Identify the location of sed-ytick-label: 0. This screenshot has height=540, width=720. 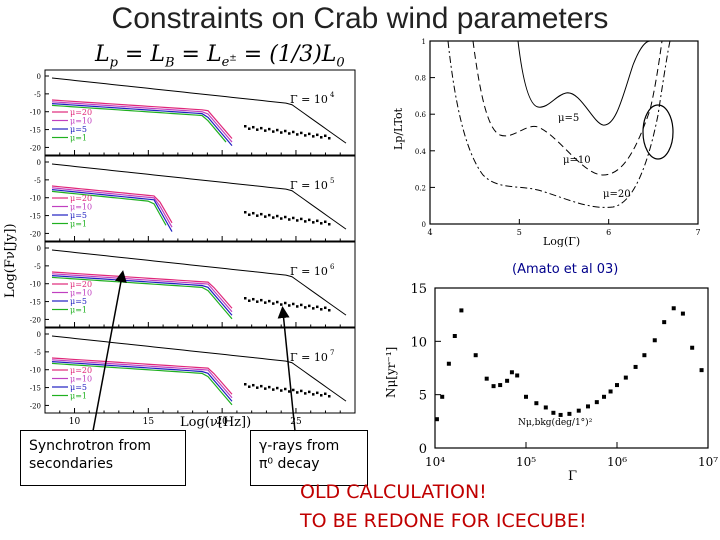
(39, 77).